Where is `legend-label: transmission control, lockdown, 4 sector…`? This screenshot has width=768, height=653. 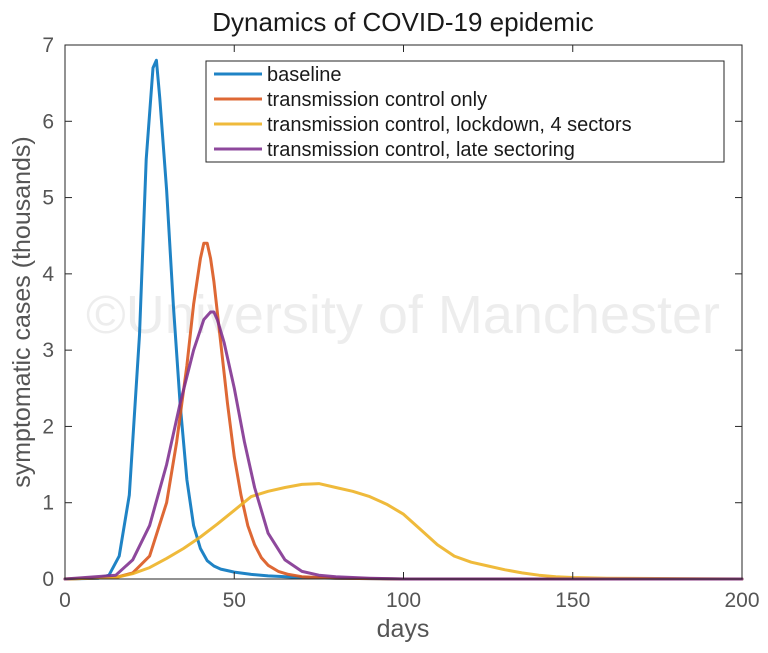 legend-label: transmission control, lockdown, 4 sector… is located at coordinates (449, 125).